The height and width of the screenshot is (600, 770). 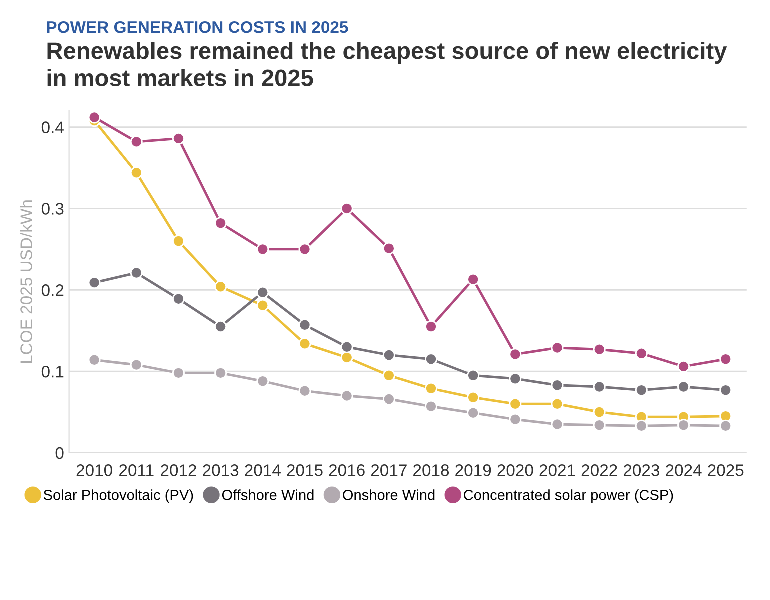 I want to click on legend-label: Concentrated solar power (CSP), so click(x=569, y=497).